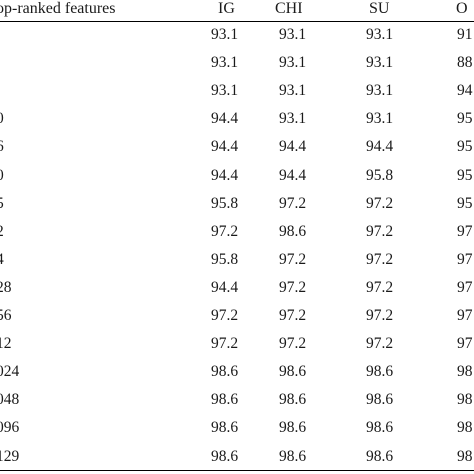 This screenshot has height=474, width=474. What do you see at coordinates (237, 470) in the screenshot?
I see `bottom-rule` at bounding box center [237, 470].